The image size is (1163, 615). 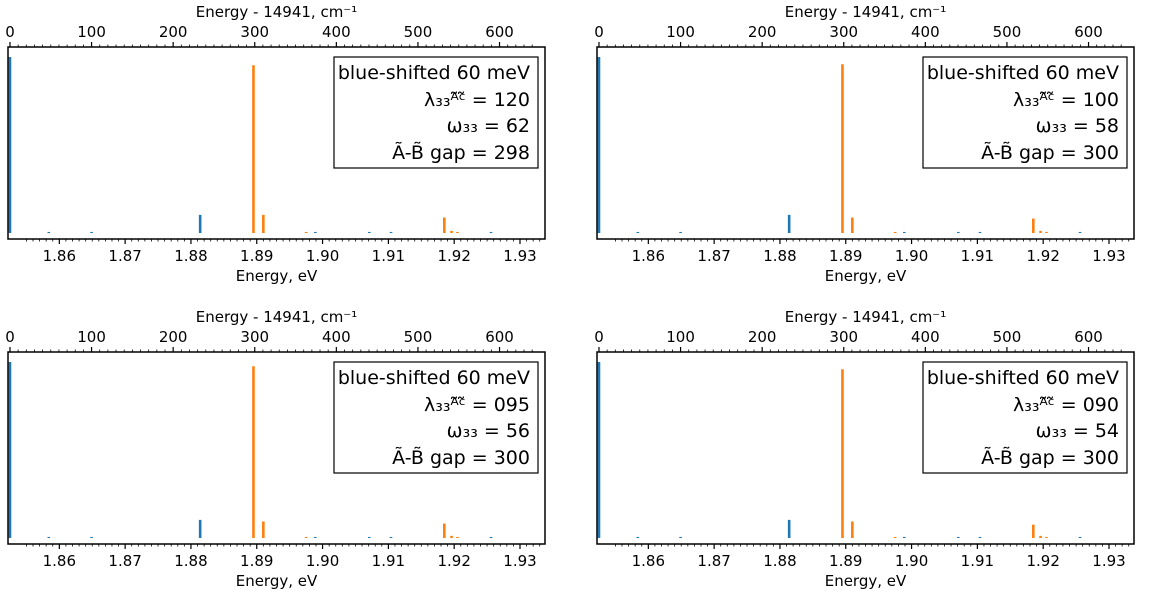 What do you see at coordinates (1077, 431) in the screenshot?
I see `legend-line-3: ω₃₃ = 54` at bounding box center [1077, 431].